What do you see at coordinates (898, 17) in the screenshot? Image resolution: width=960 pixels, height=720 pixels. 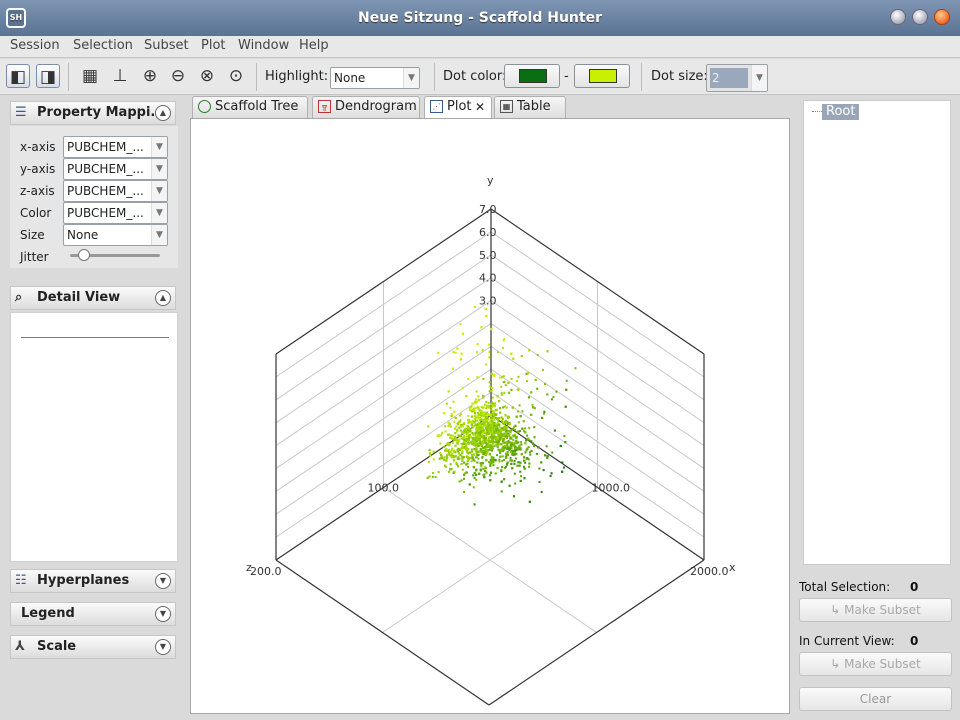 I see `minimize-button` at bounding box center [898, 17].